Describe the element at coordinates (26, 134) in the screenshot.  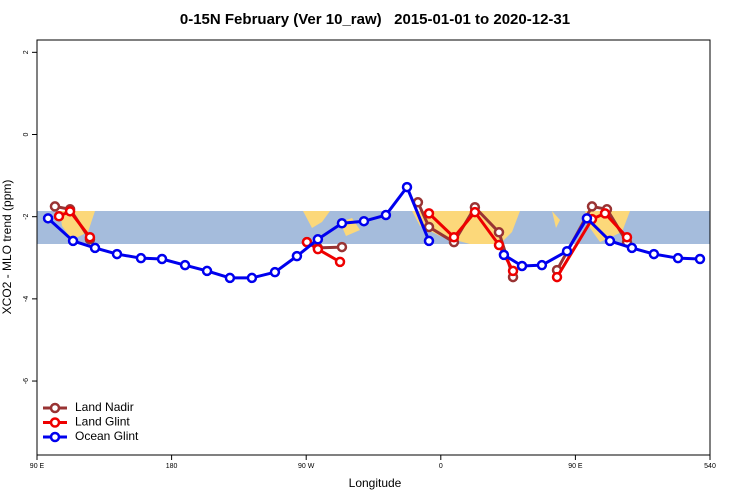
I see `y-tick-label: 0` at that location.